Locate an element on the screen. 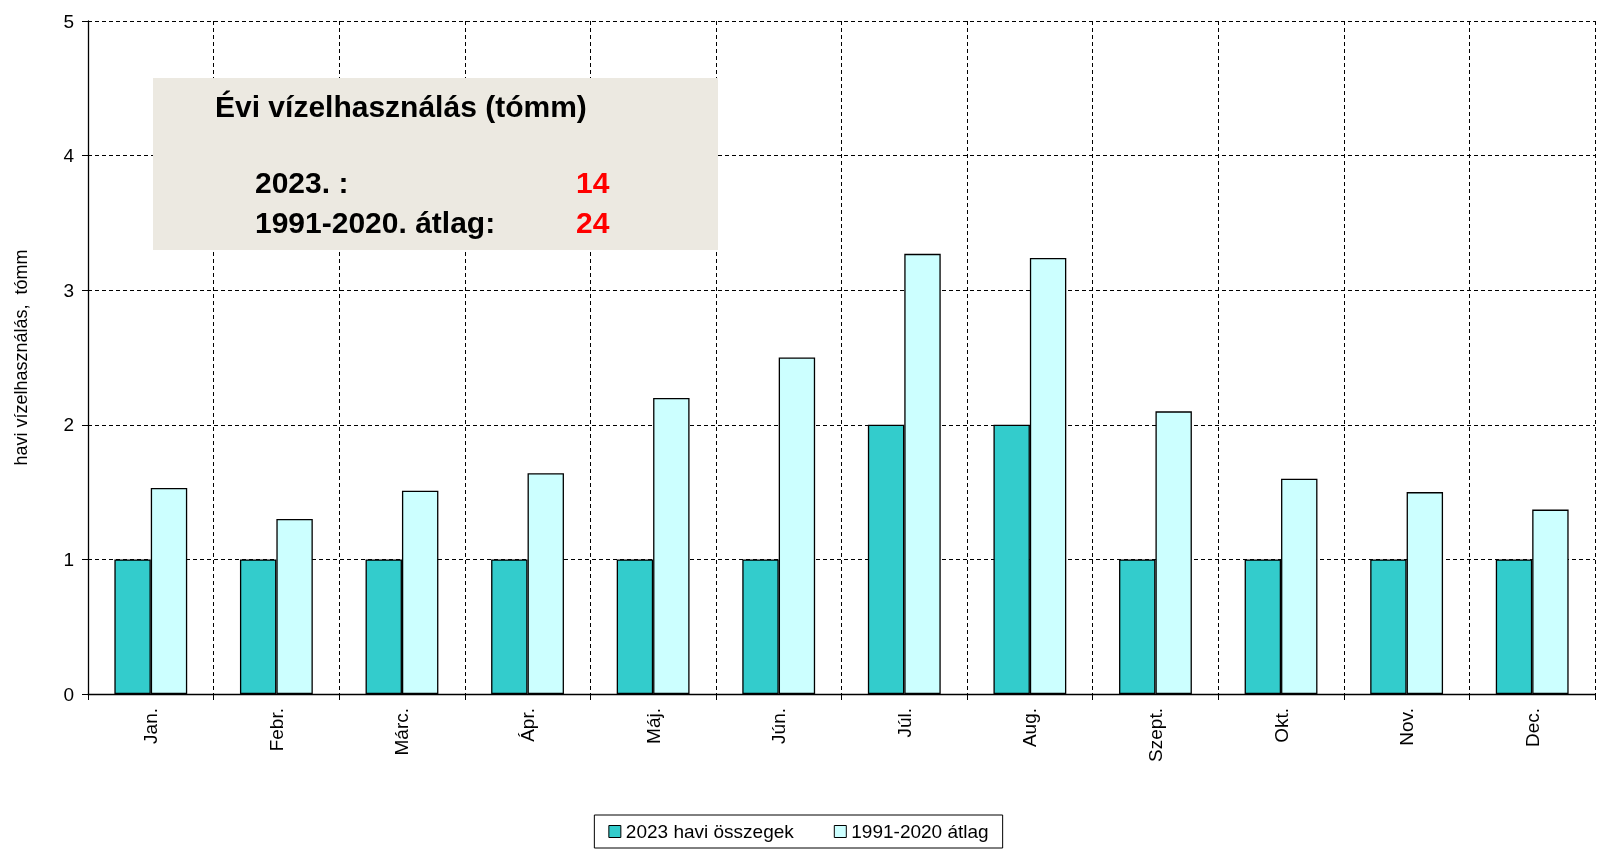  y-tick-label: 4 is located at coordinates (69, 156).